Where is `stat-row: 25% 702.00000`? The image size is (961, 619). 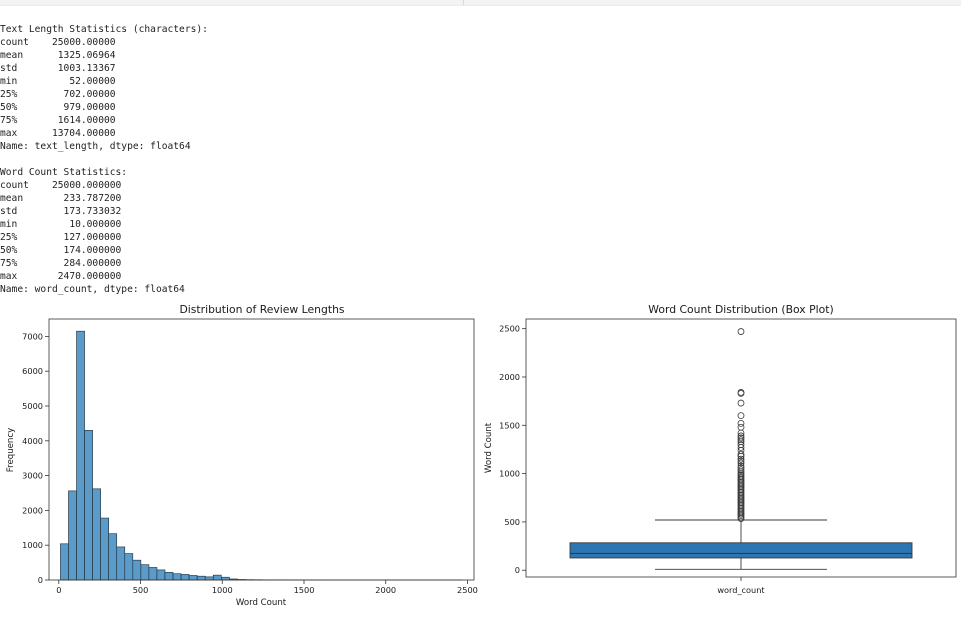
stat-row: 25% 702.00000 is located at coordinates (58, 94).